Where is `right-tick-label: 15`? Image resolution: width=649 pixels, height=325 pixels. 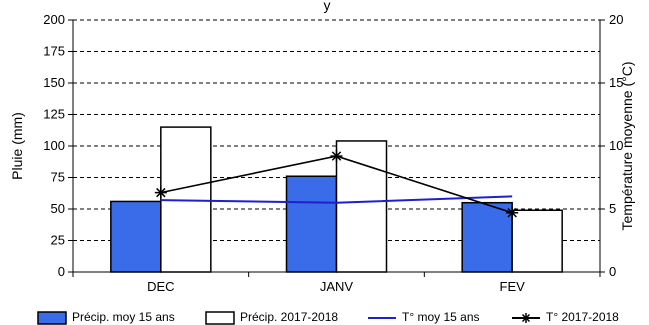 right-tick-label: 15 is located at coordinates (616, 82).